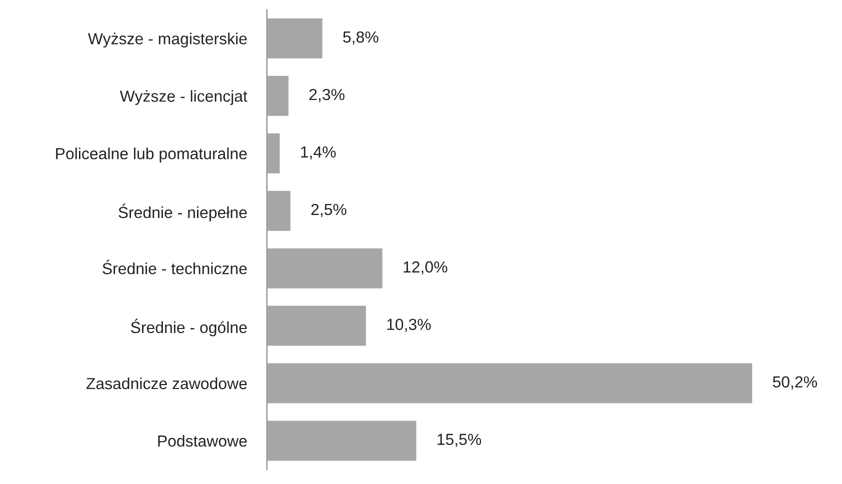 The width and height of the screenshot is (842, 484). Describe the element at coordinates (328, 211) in the screenshot. I see `data-label: 2,5%` at that location.